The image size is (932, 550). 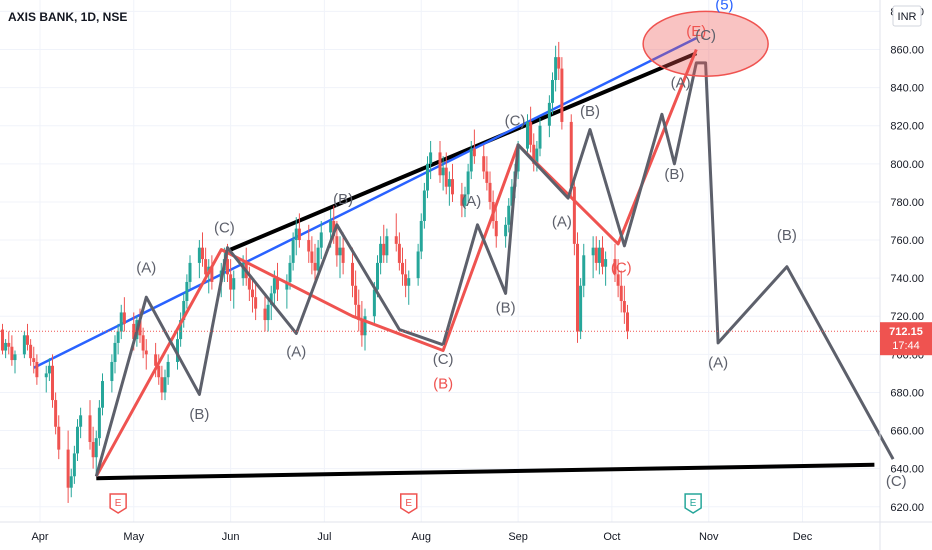 I want to click on currency-label: INR, so click(x=907, y=17).